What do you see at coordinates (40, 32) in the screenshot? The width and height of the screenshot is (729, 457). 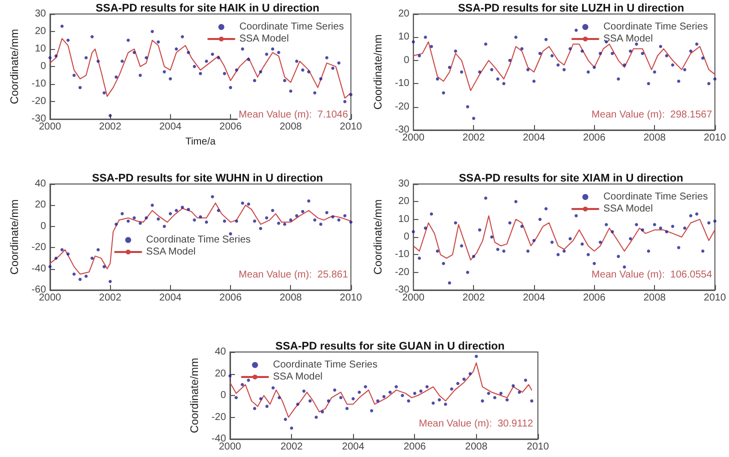 I see `y-tick-label: 20` at bounding box center [40, 32].